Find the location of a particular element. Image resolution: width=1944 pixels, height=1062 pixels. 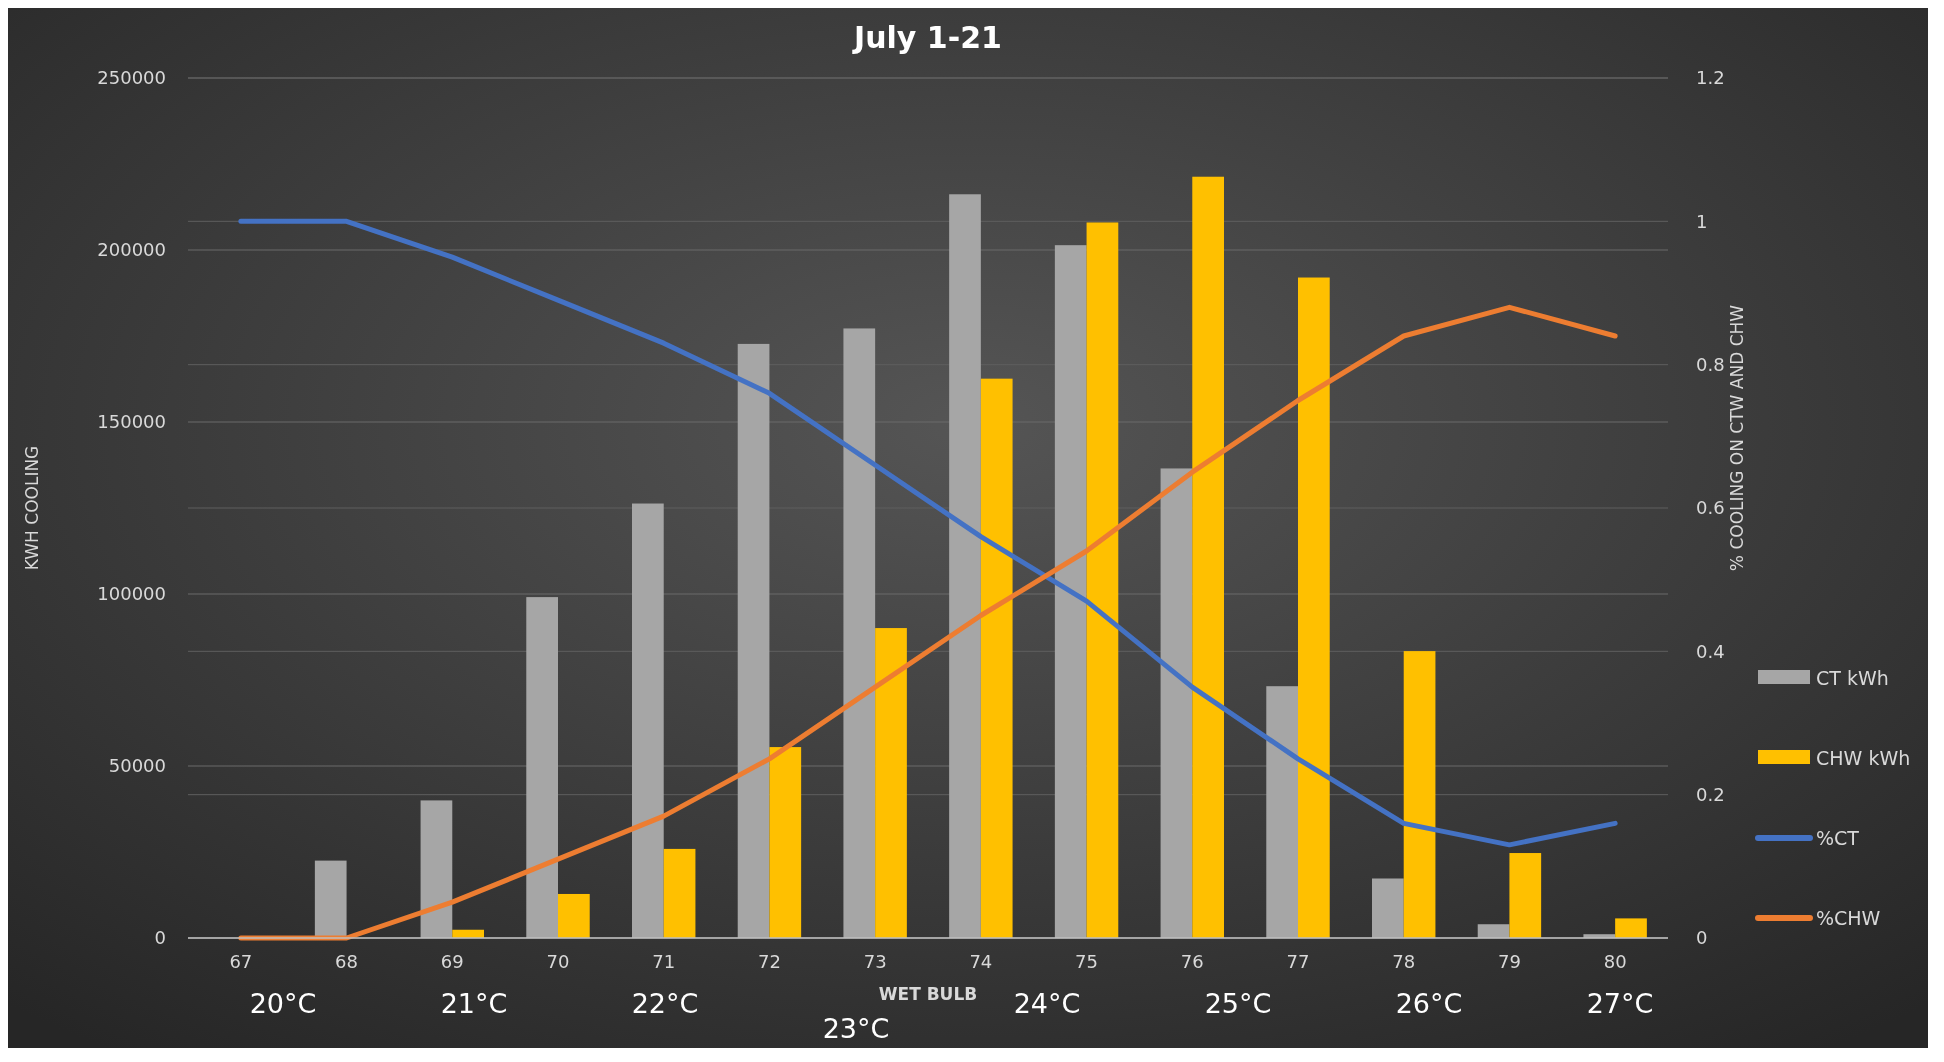

legend-label: %CHW is located at coordinates (1848, 917).